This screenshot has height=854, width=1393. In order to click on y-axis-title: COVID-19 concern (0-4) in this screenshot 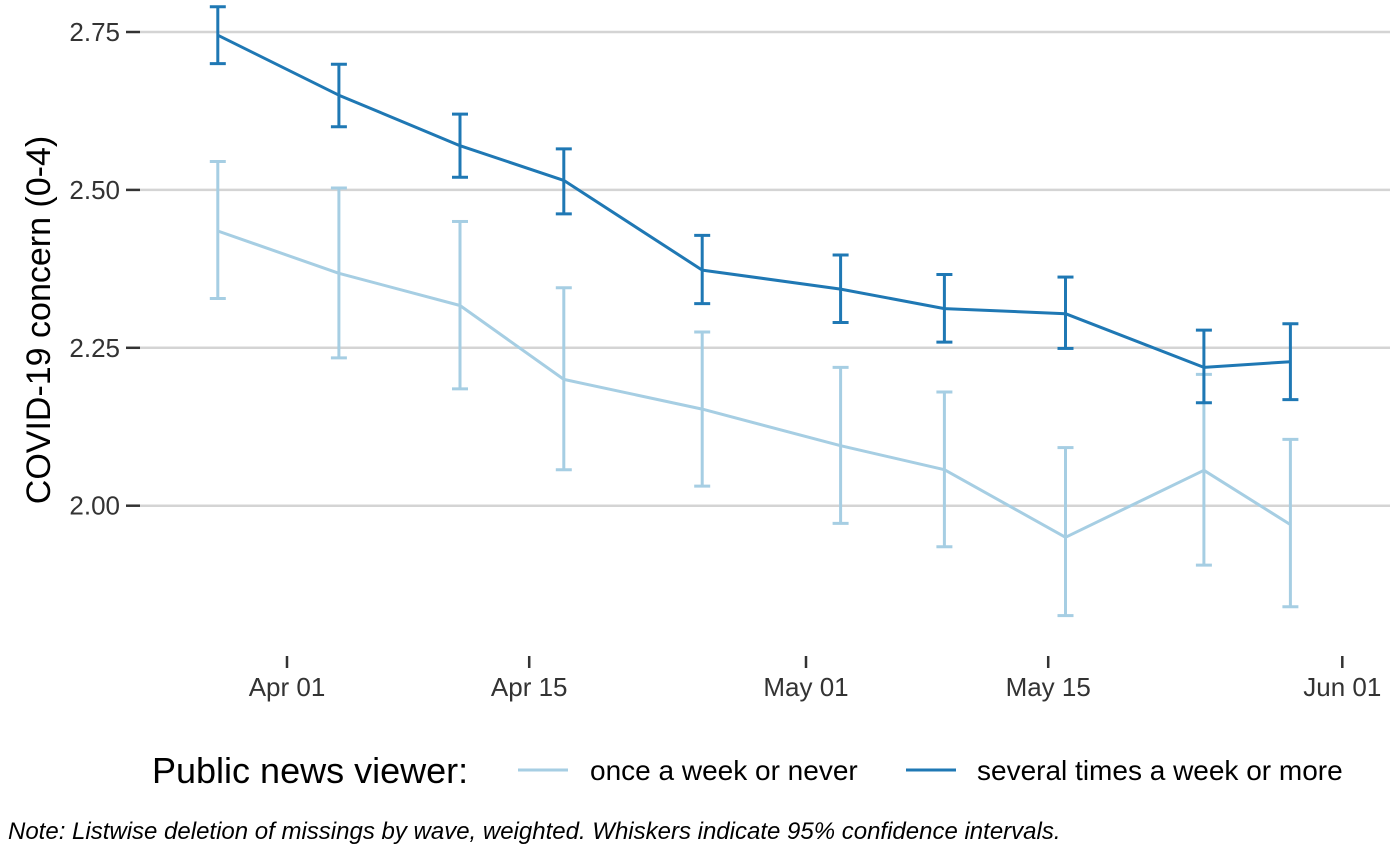, I will do `click(39, 320)`.